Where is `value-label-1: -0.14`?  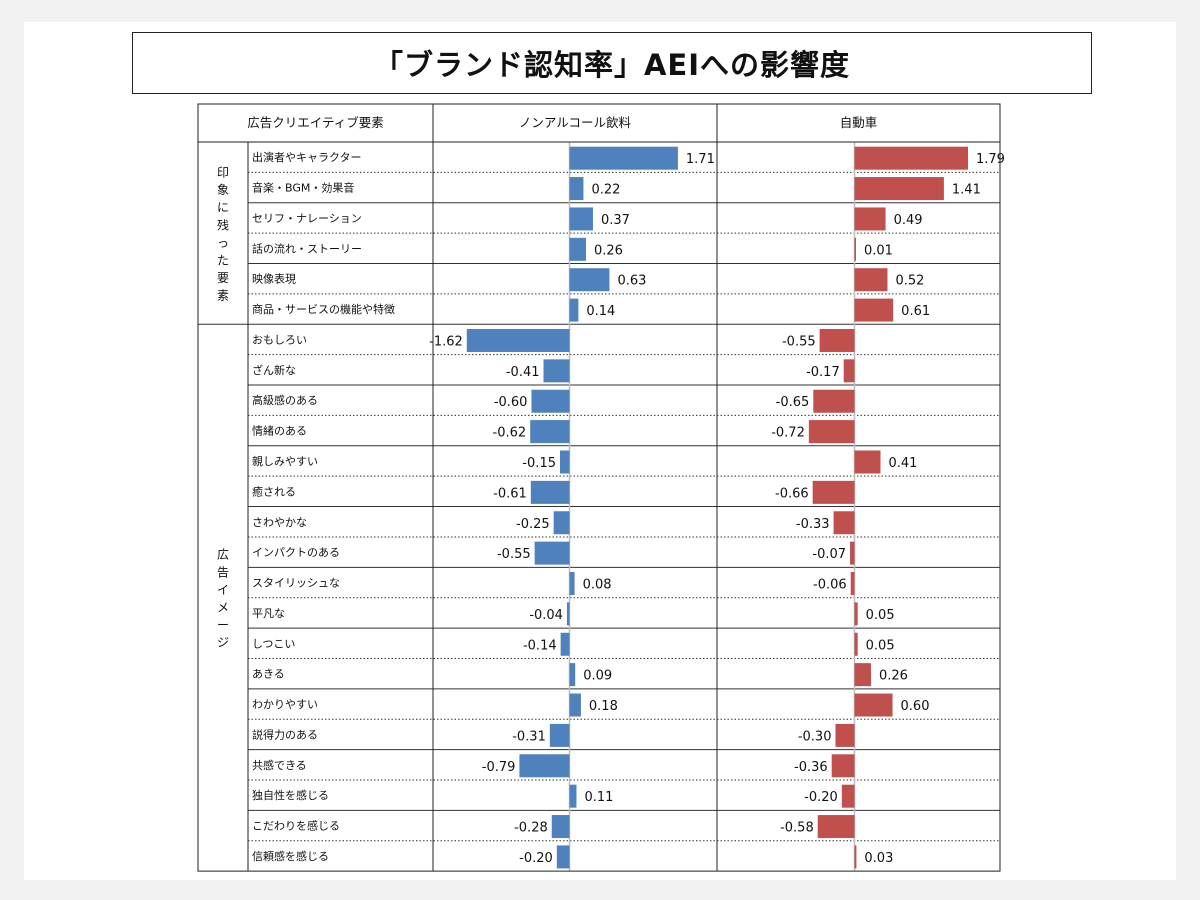 value-label-1: -0.14 is located at coordinates (540, 645).